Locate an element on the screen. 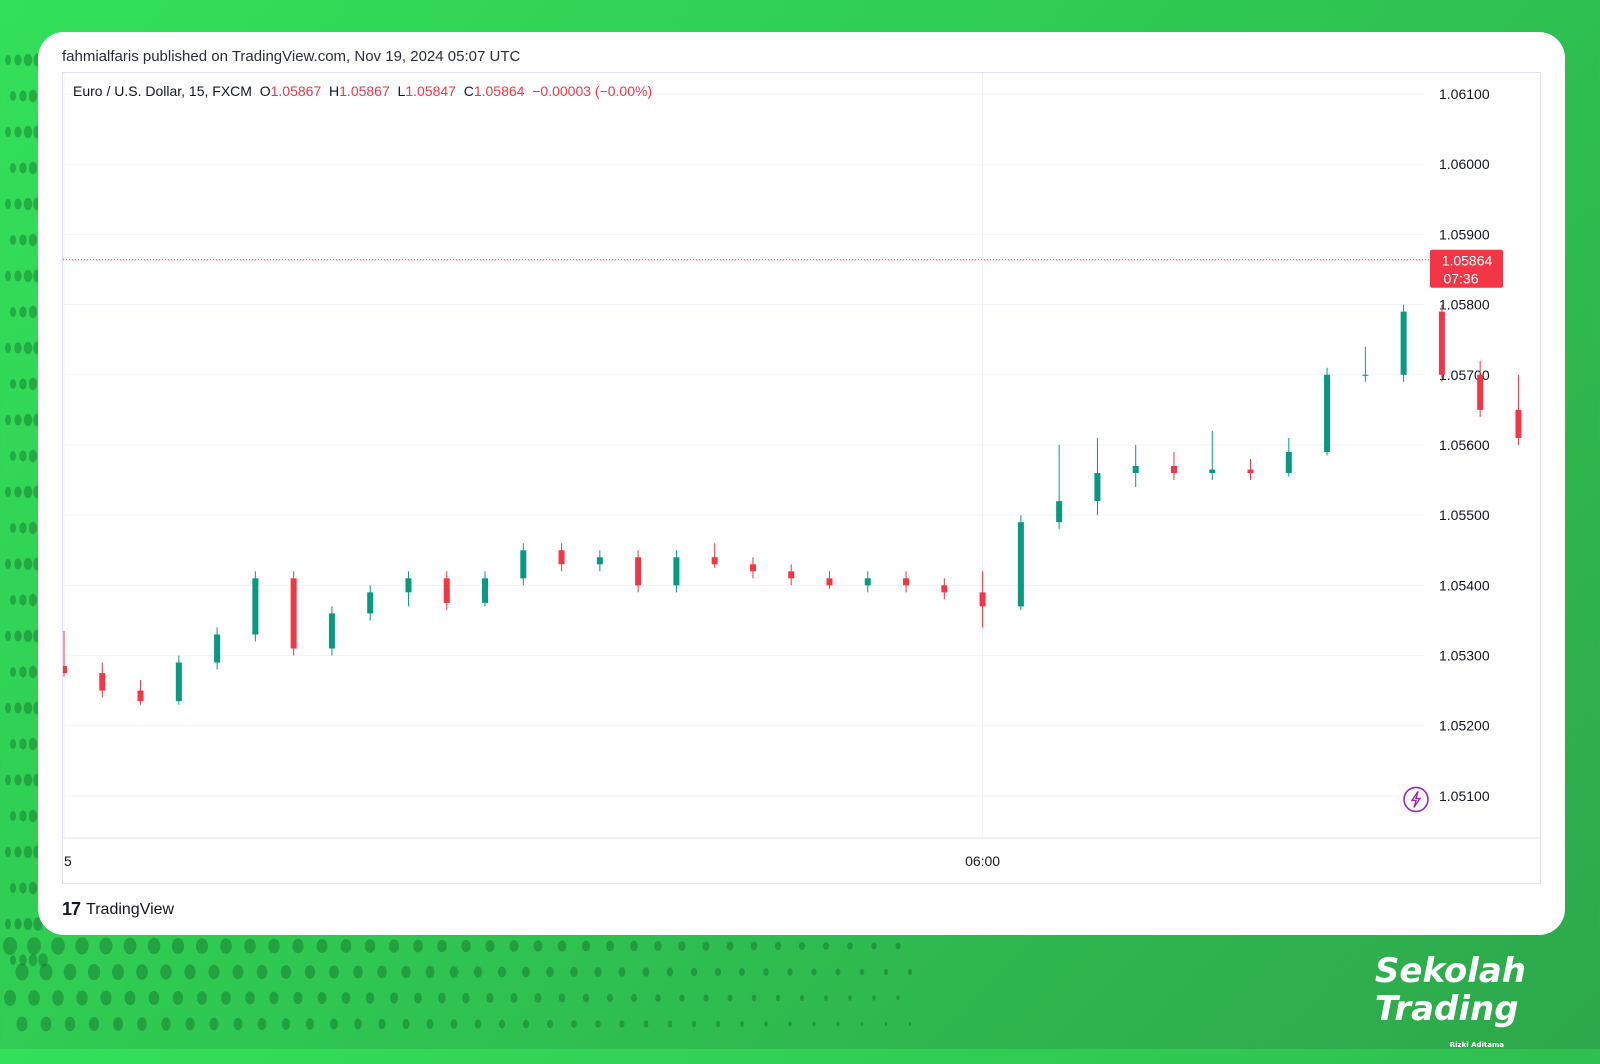 This screenshot has height=1064, width=1600. y-tick-label: 1.05600 is located at coordinates (1464, 445).